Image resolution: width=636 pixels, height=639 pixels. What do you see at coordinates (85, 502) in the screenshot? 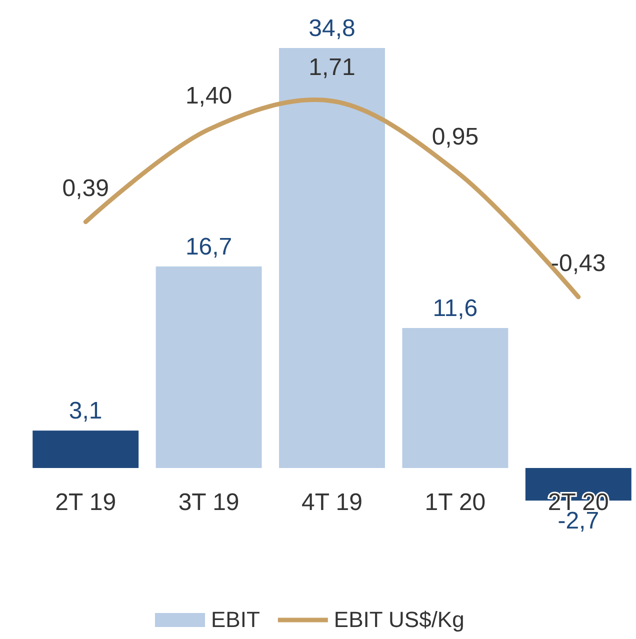
I see `x-tick-label: 2T 19` at bounding box center [85, 502].